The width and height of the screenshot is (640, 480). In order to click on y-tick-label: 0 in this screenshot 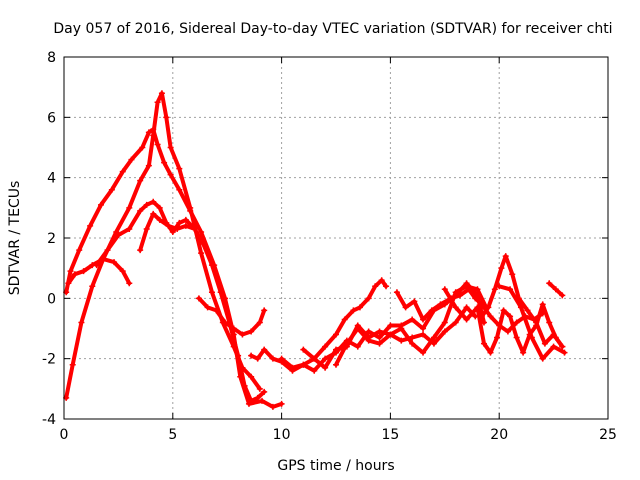, I will do `click(51, 299)`.